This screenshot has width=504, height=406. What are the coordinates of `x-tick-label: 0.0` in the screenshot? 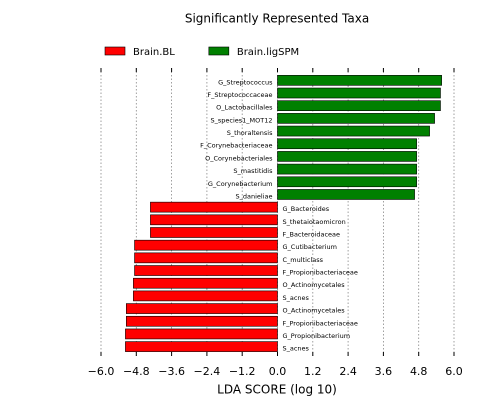 It's located at (278, 371).